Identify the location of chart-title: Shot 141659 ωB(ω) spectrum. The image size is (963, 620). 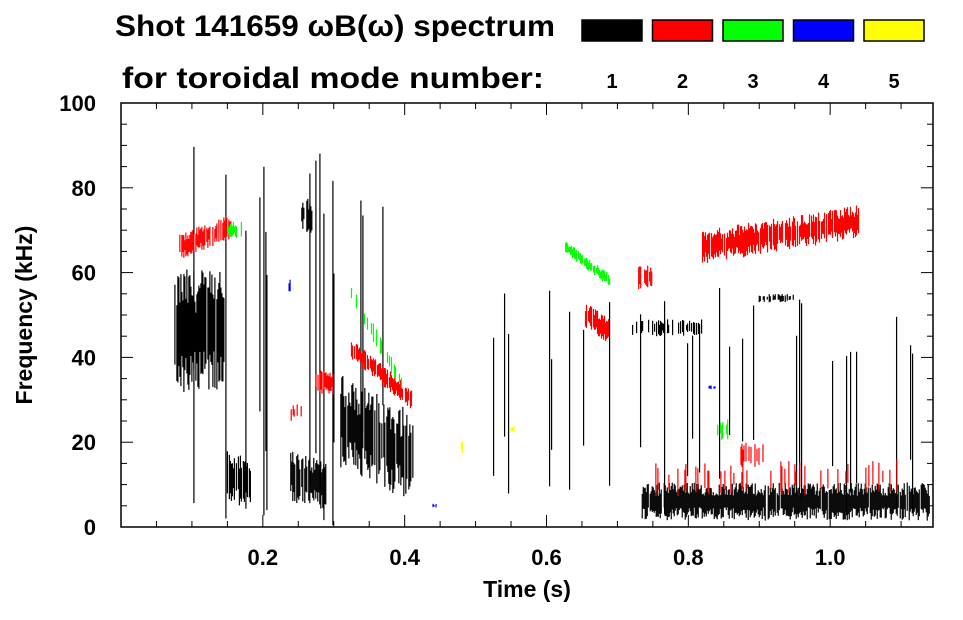
(335, 26).